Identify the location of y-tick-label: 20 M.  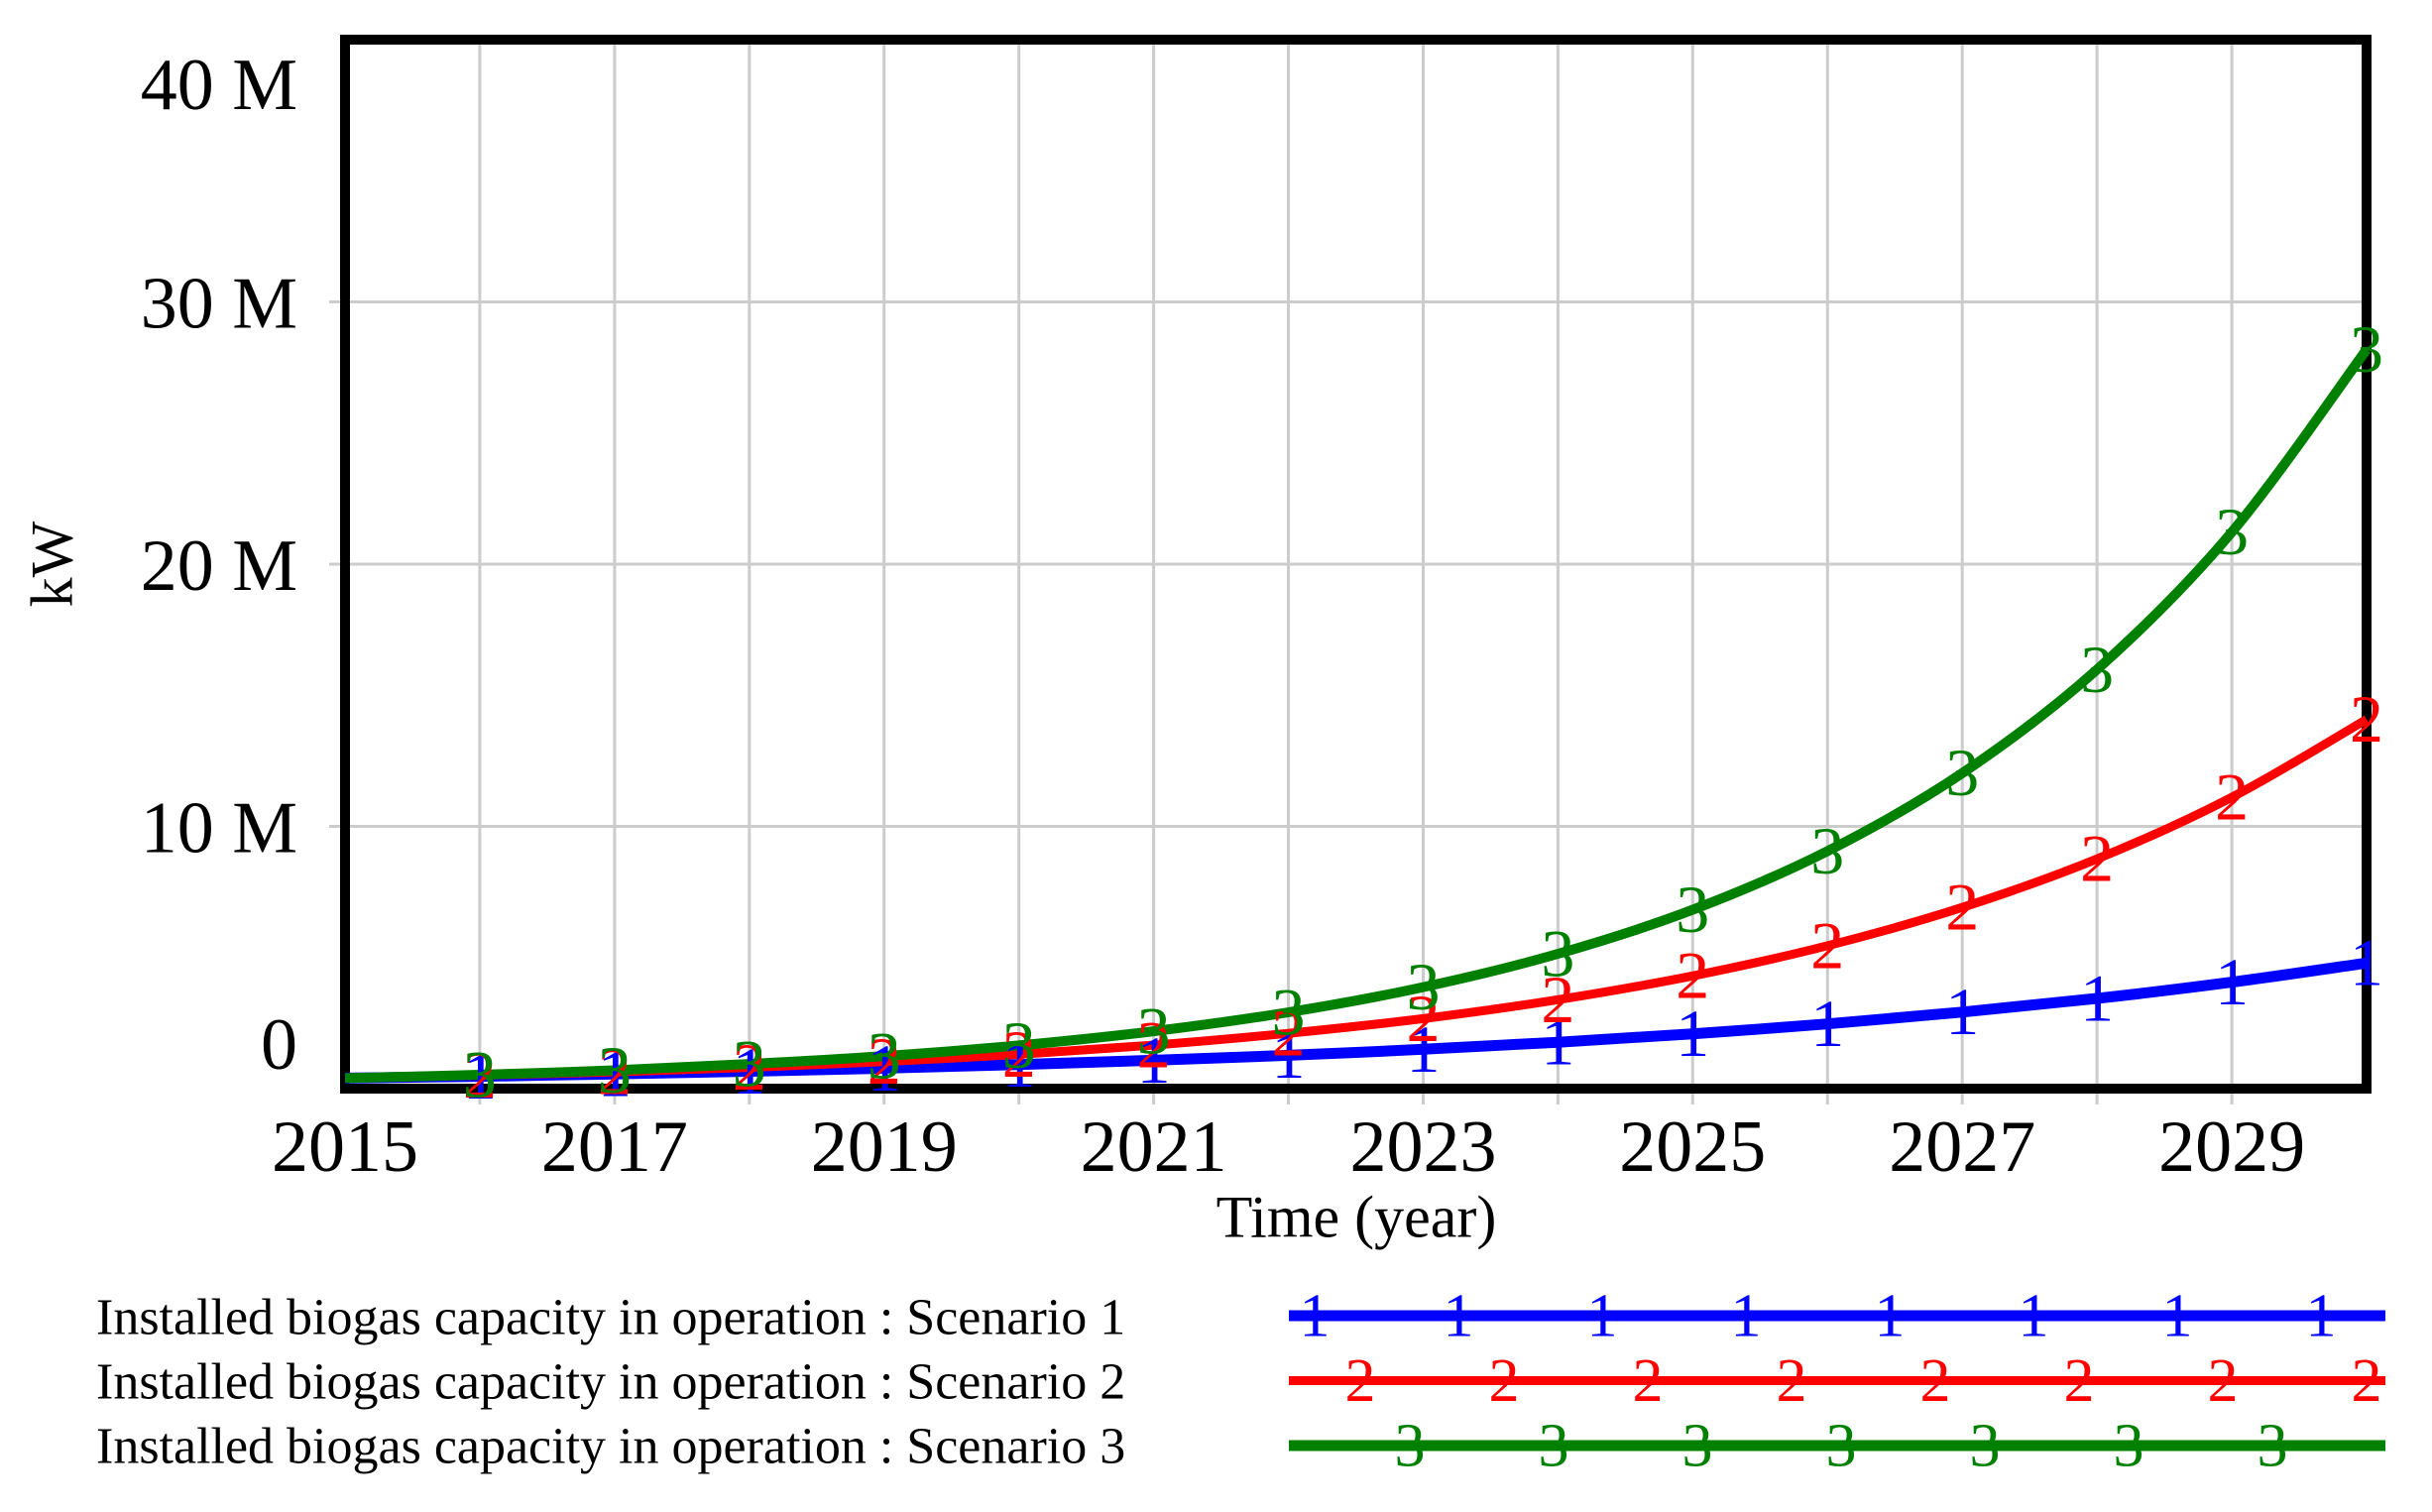
(219, 566).